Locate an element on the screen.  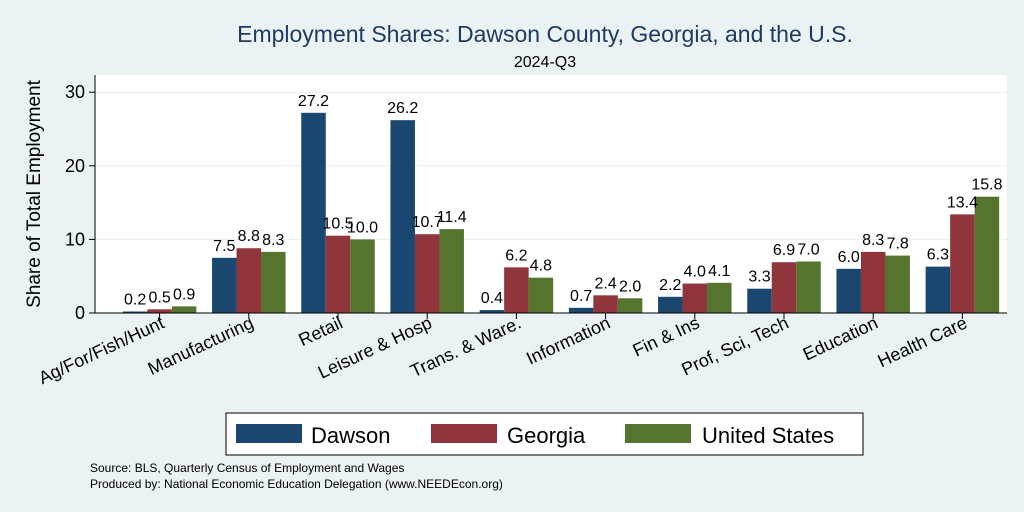
data-label-dawson-fin-ins: 2.2 is located at coordinates (670, 285).